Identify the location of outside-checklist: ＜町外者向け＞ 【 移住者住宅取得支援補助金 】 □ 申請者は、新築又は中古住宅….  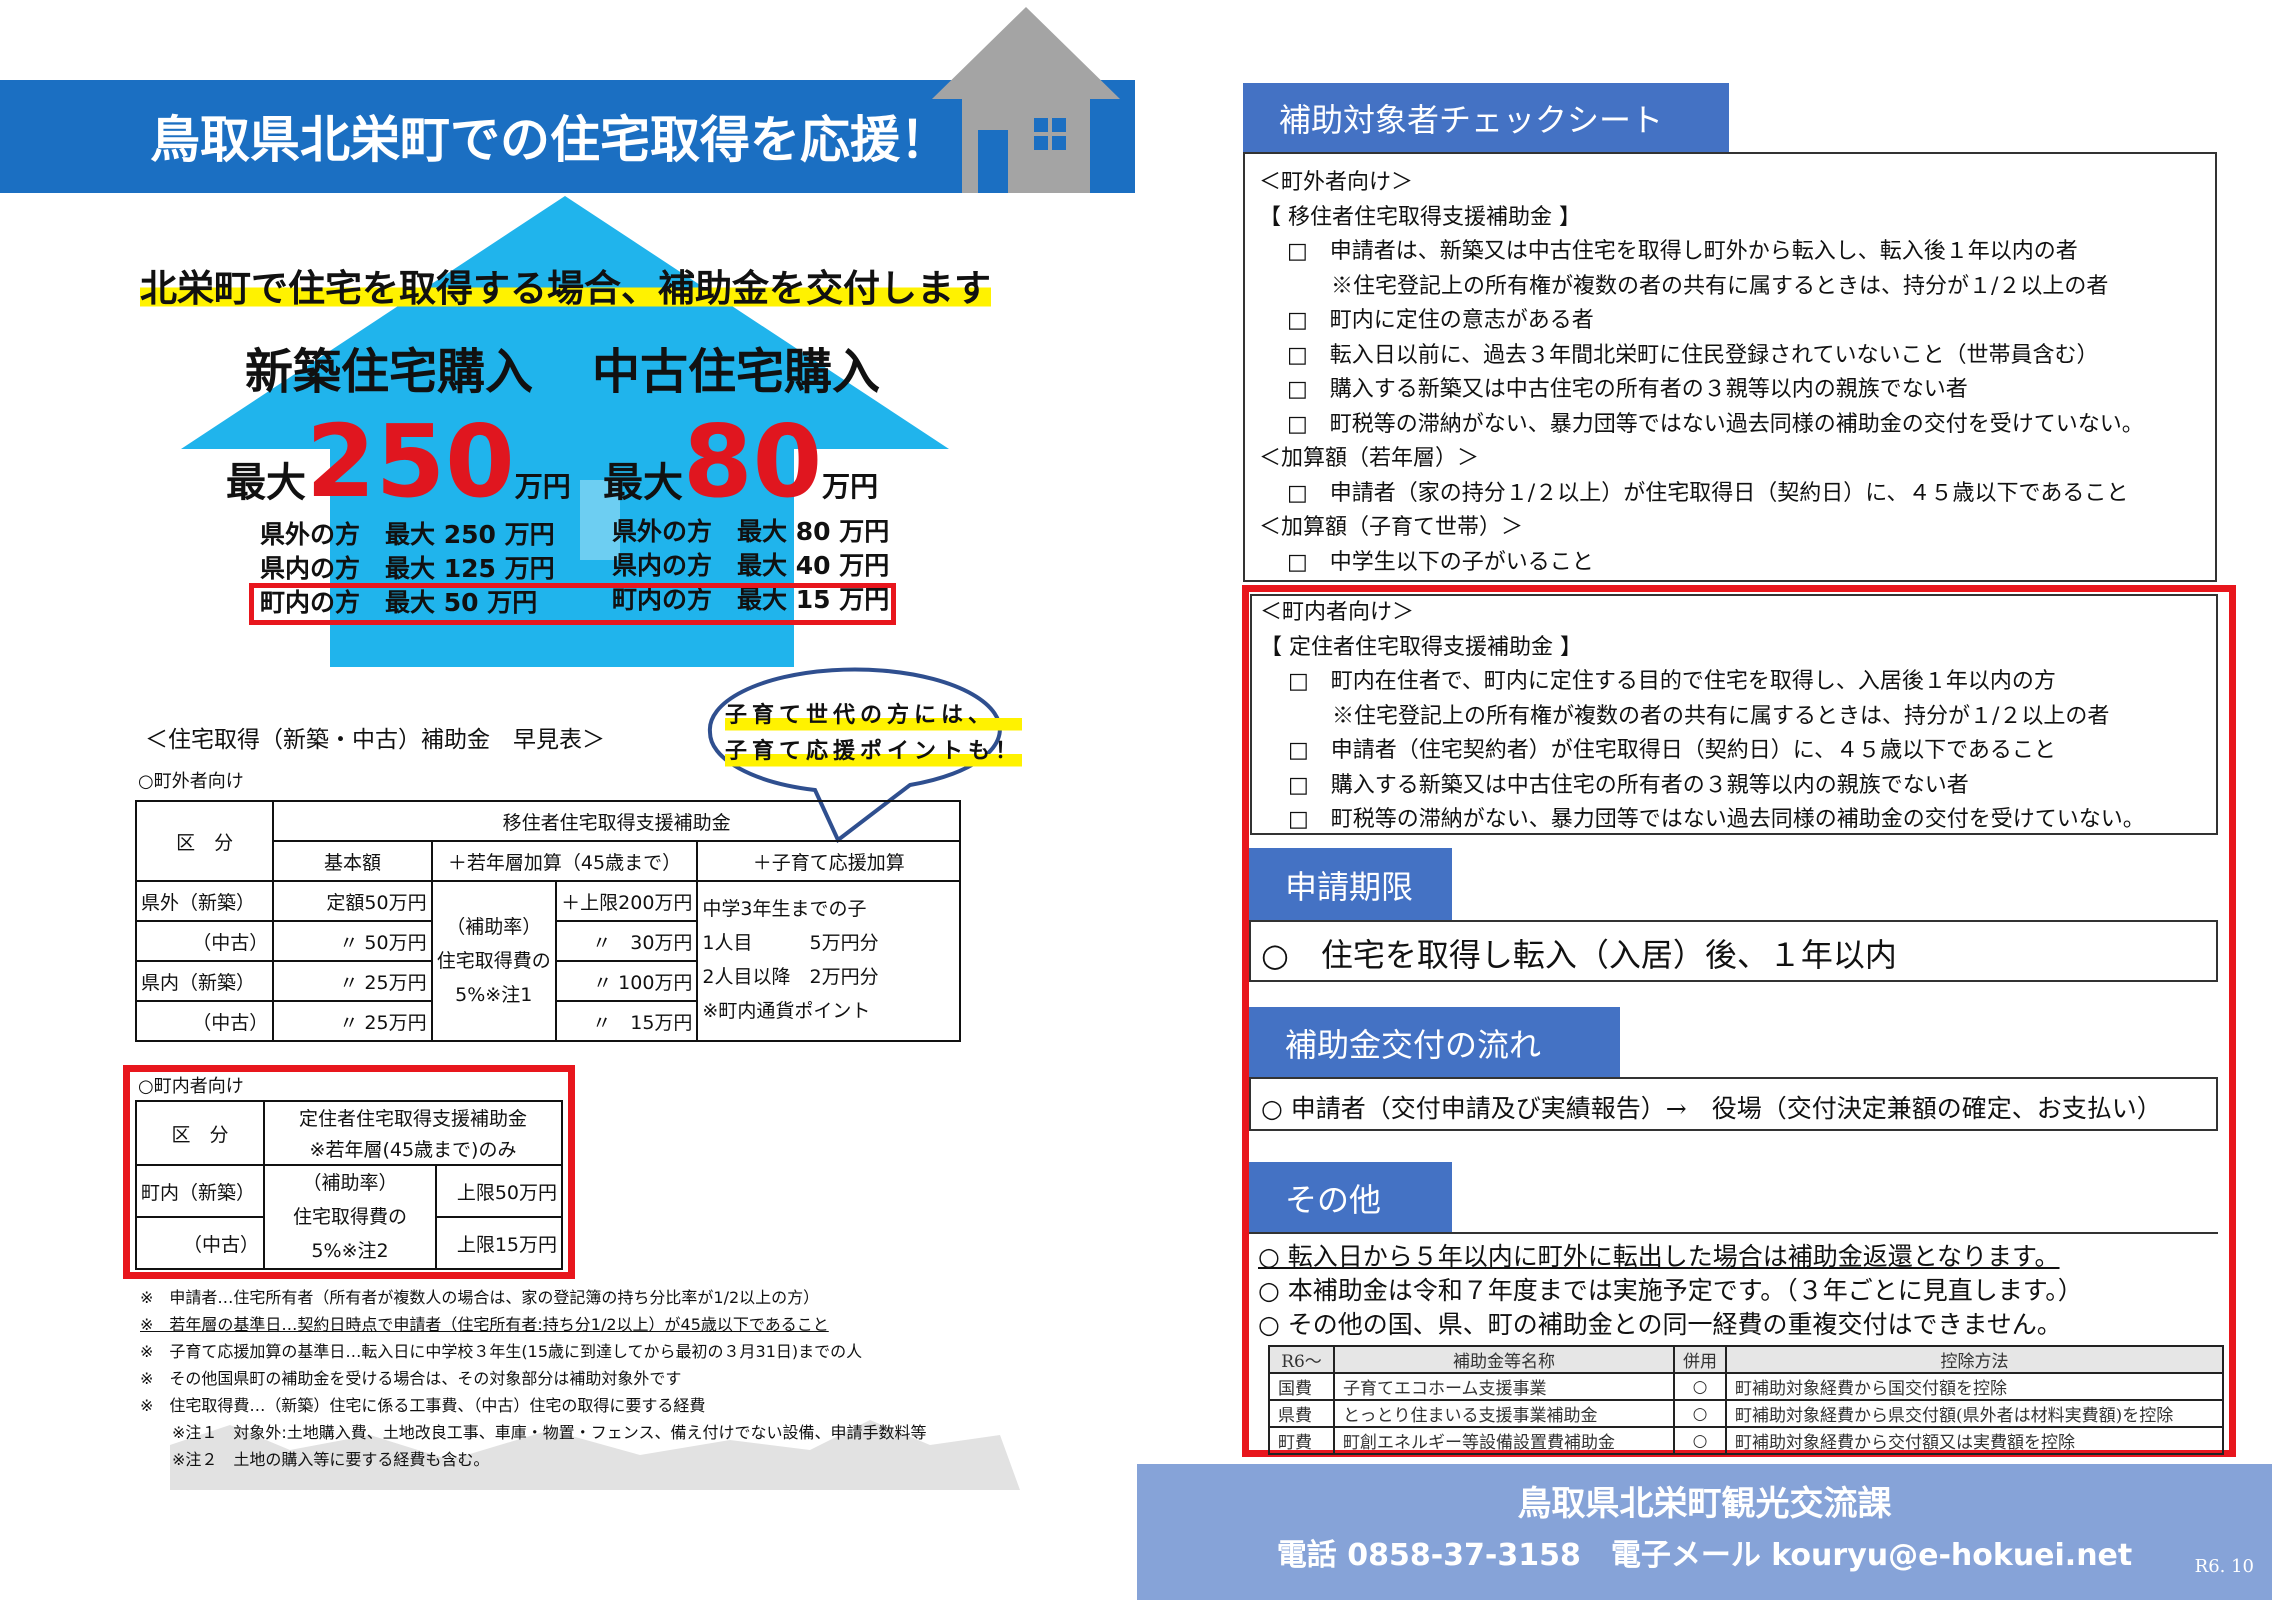
(1730, 367).